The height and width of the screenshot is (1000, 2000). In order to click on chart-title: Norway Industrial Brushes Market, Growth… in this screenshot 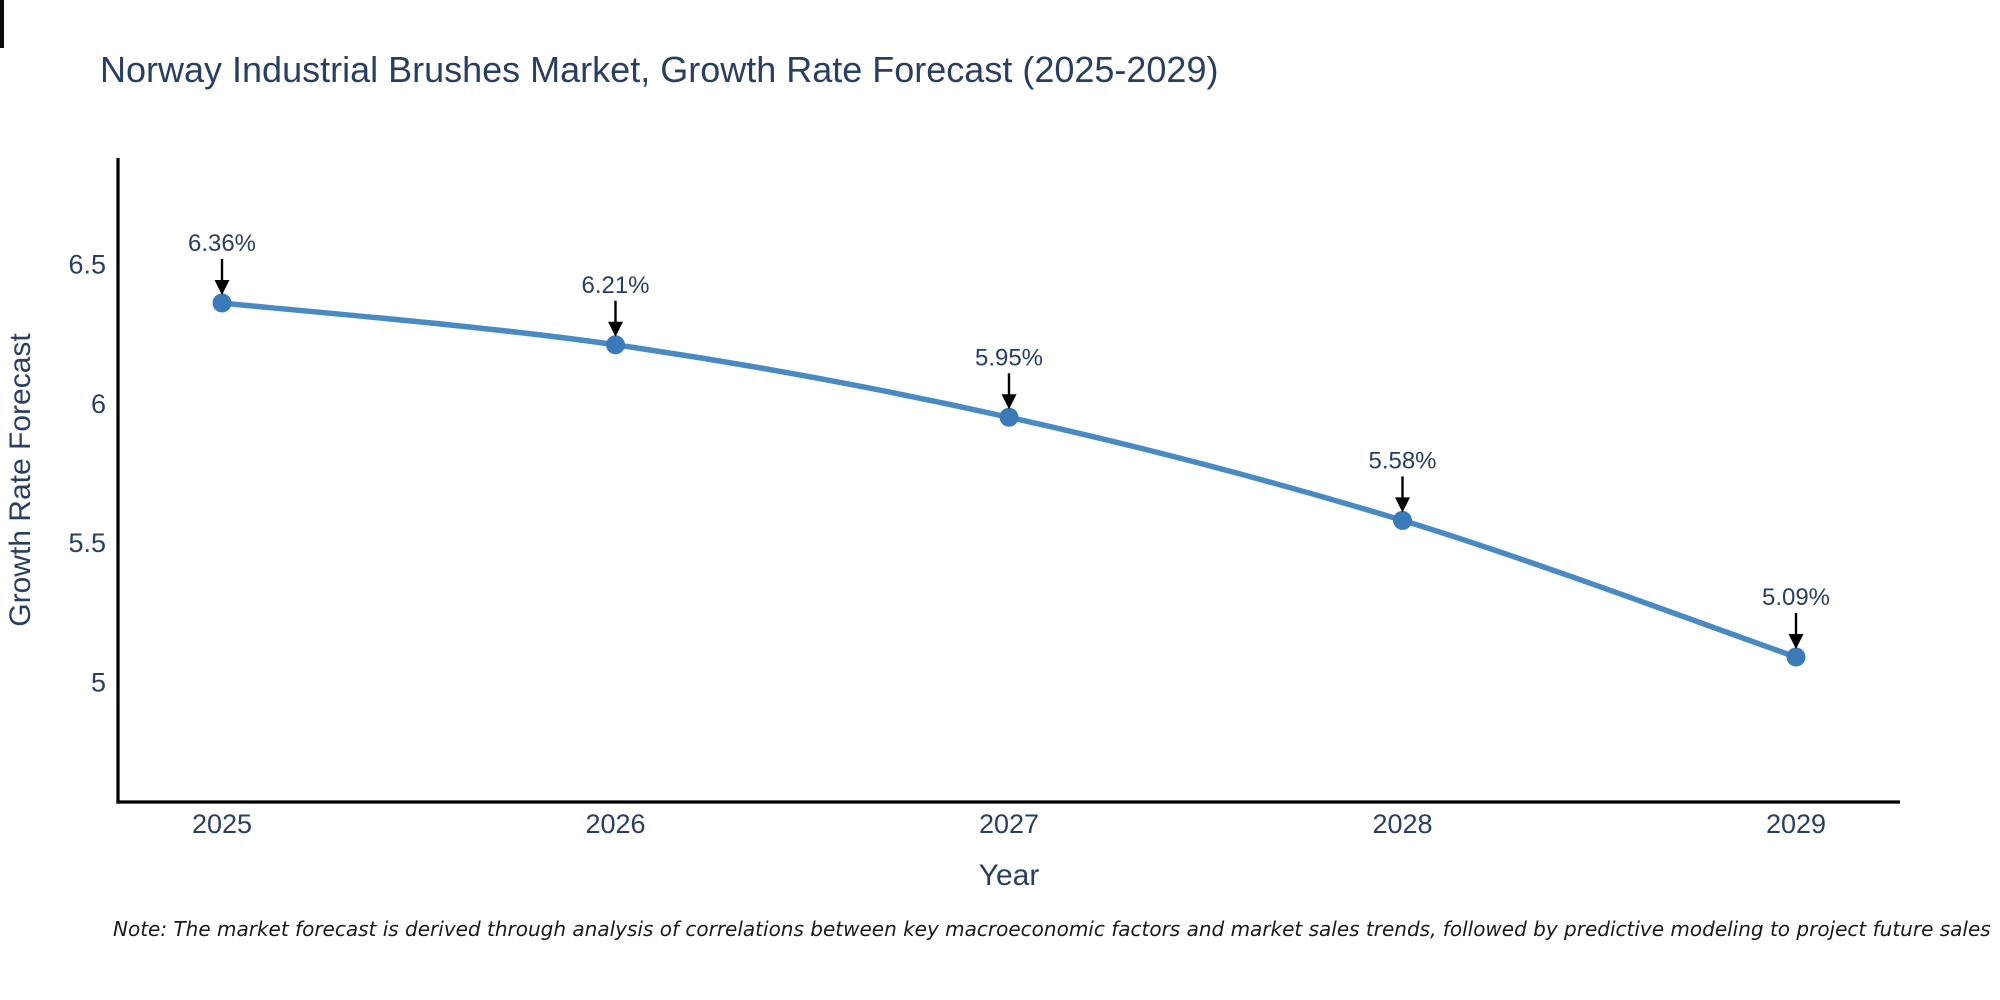, I will do `click(659, 69)`.